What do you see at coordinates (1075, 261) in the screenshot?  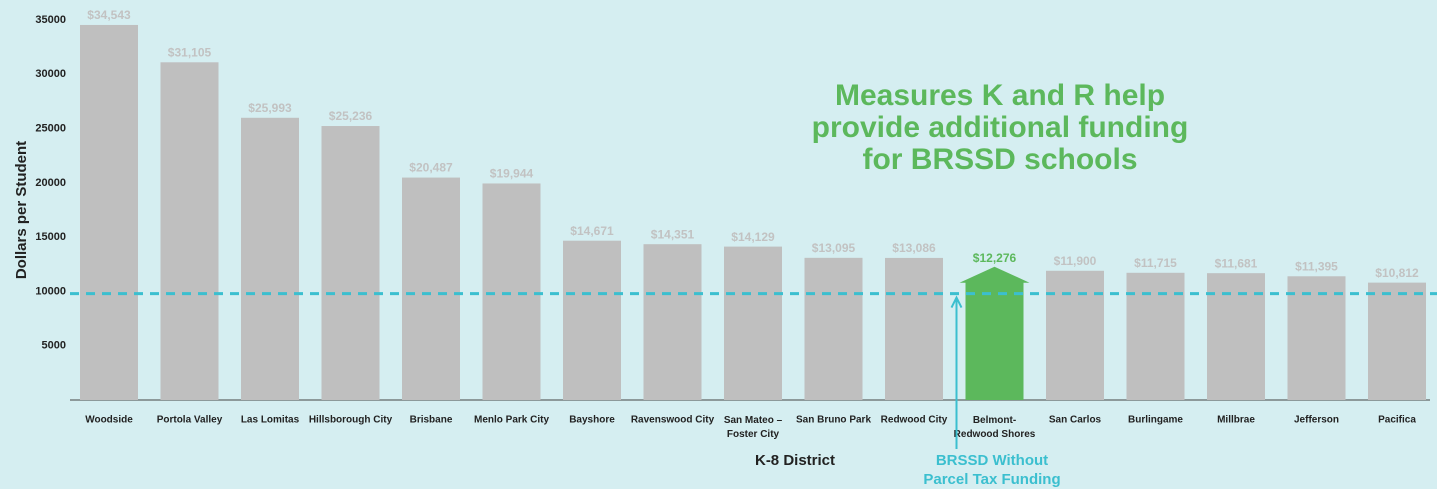 I see `value-label: $11,900` at bounding box center [1075, 261].